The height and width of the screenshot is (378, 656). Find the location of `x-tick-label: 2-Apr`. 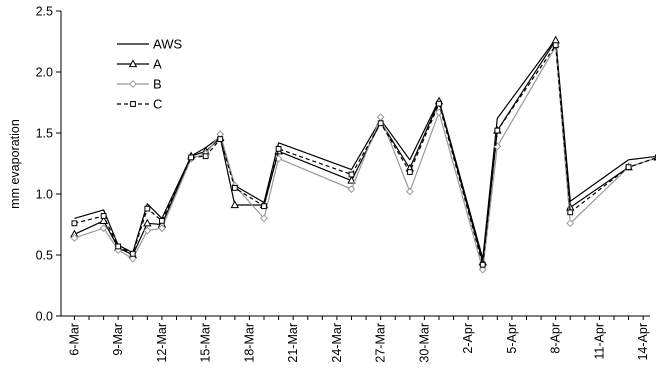

x-tick-label: 2-Apr is located at coordinates (468, 338).